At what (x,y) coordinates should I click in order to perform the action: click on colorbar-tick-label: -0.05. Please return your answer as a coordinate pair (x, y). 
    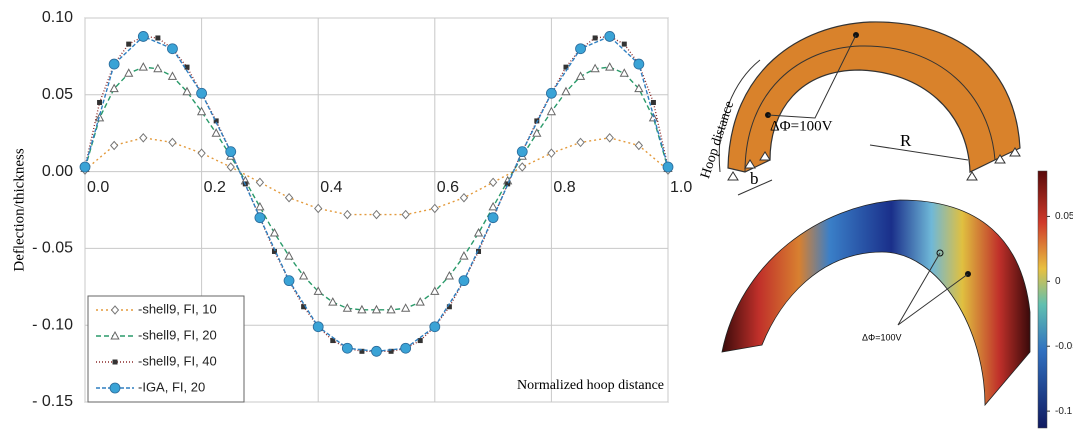
    Looking at the image, I should click on (1064, 346).